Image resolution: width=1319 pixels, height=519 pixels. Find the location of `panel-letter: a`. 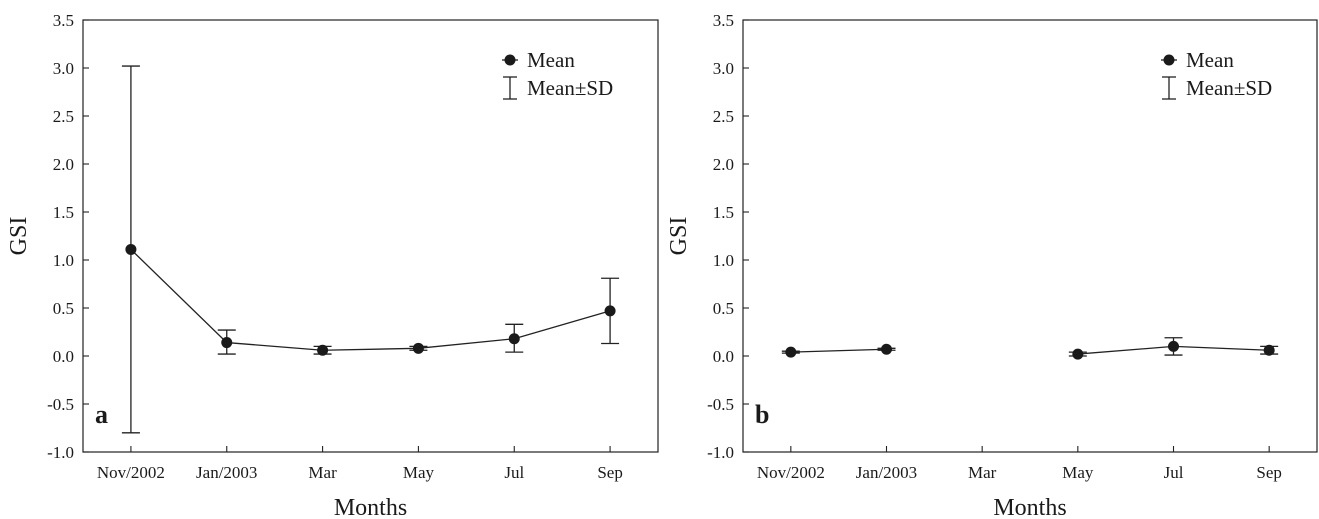

panel-letter: a is located at coordinates (101, 414).